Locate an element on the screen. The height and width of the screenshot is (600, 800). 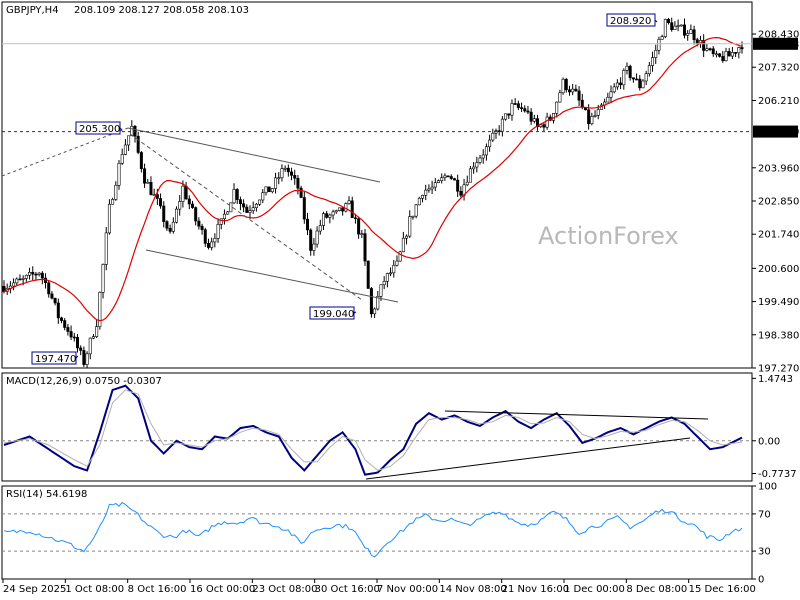
price-annotation-label: 199.040 is located at coordinates (333, 314).